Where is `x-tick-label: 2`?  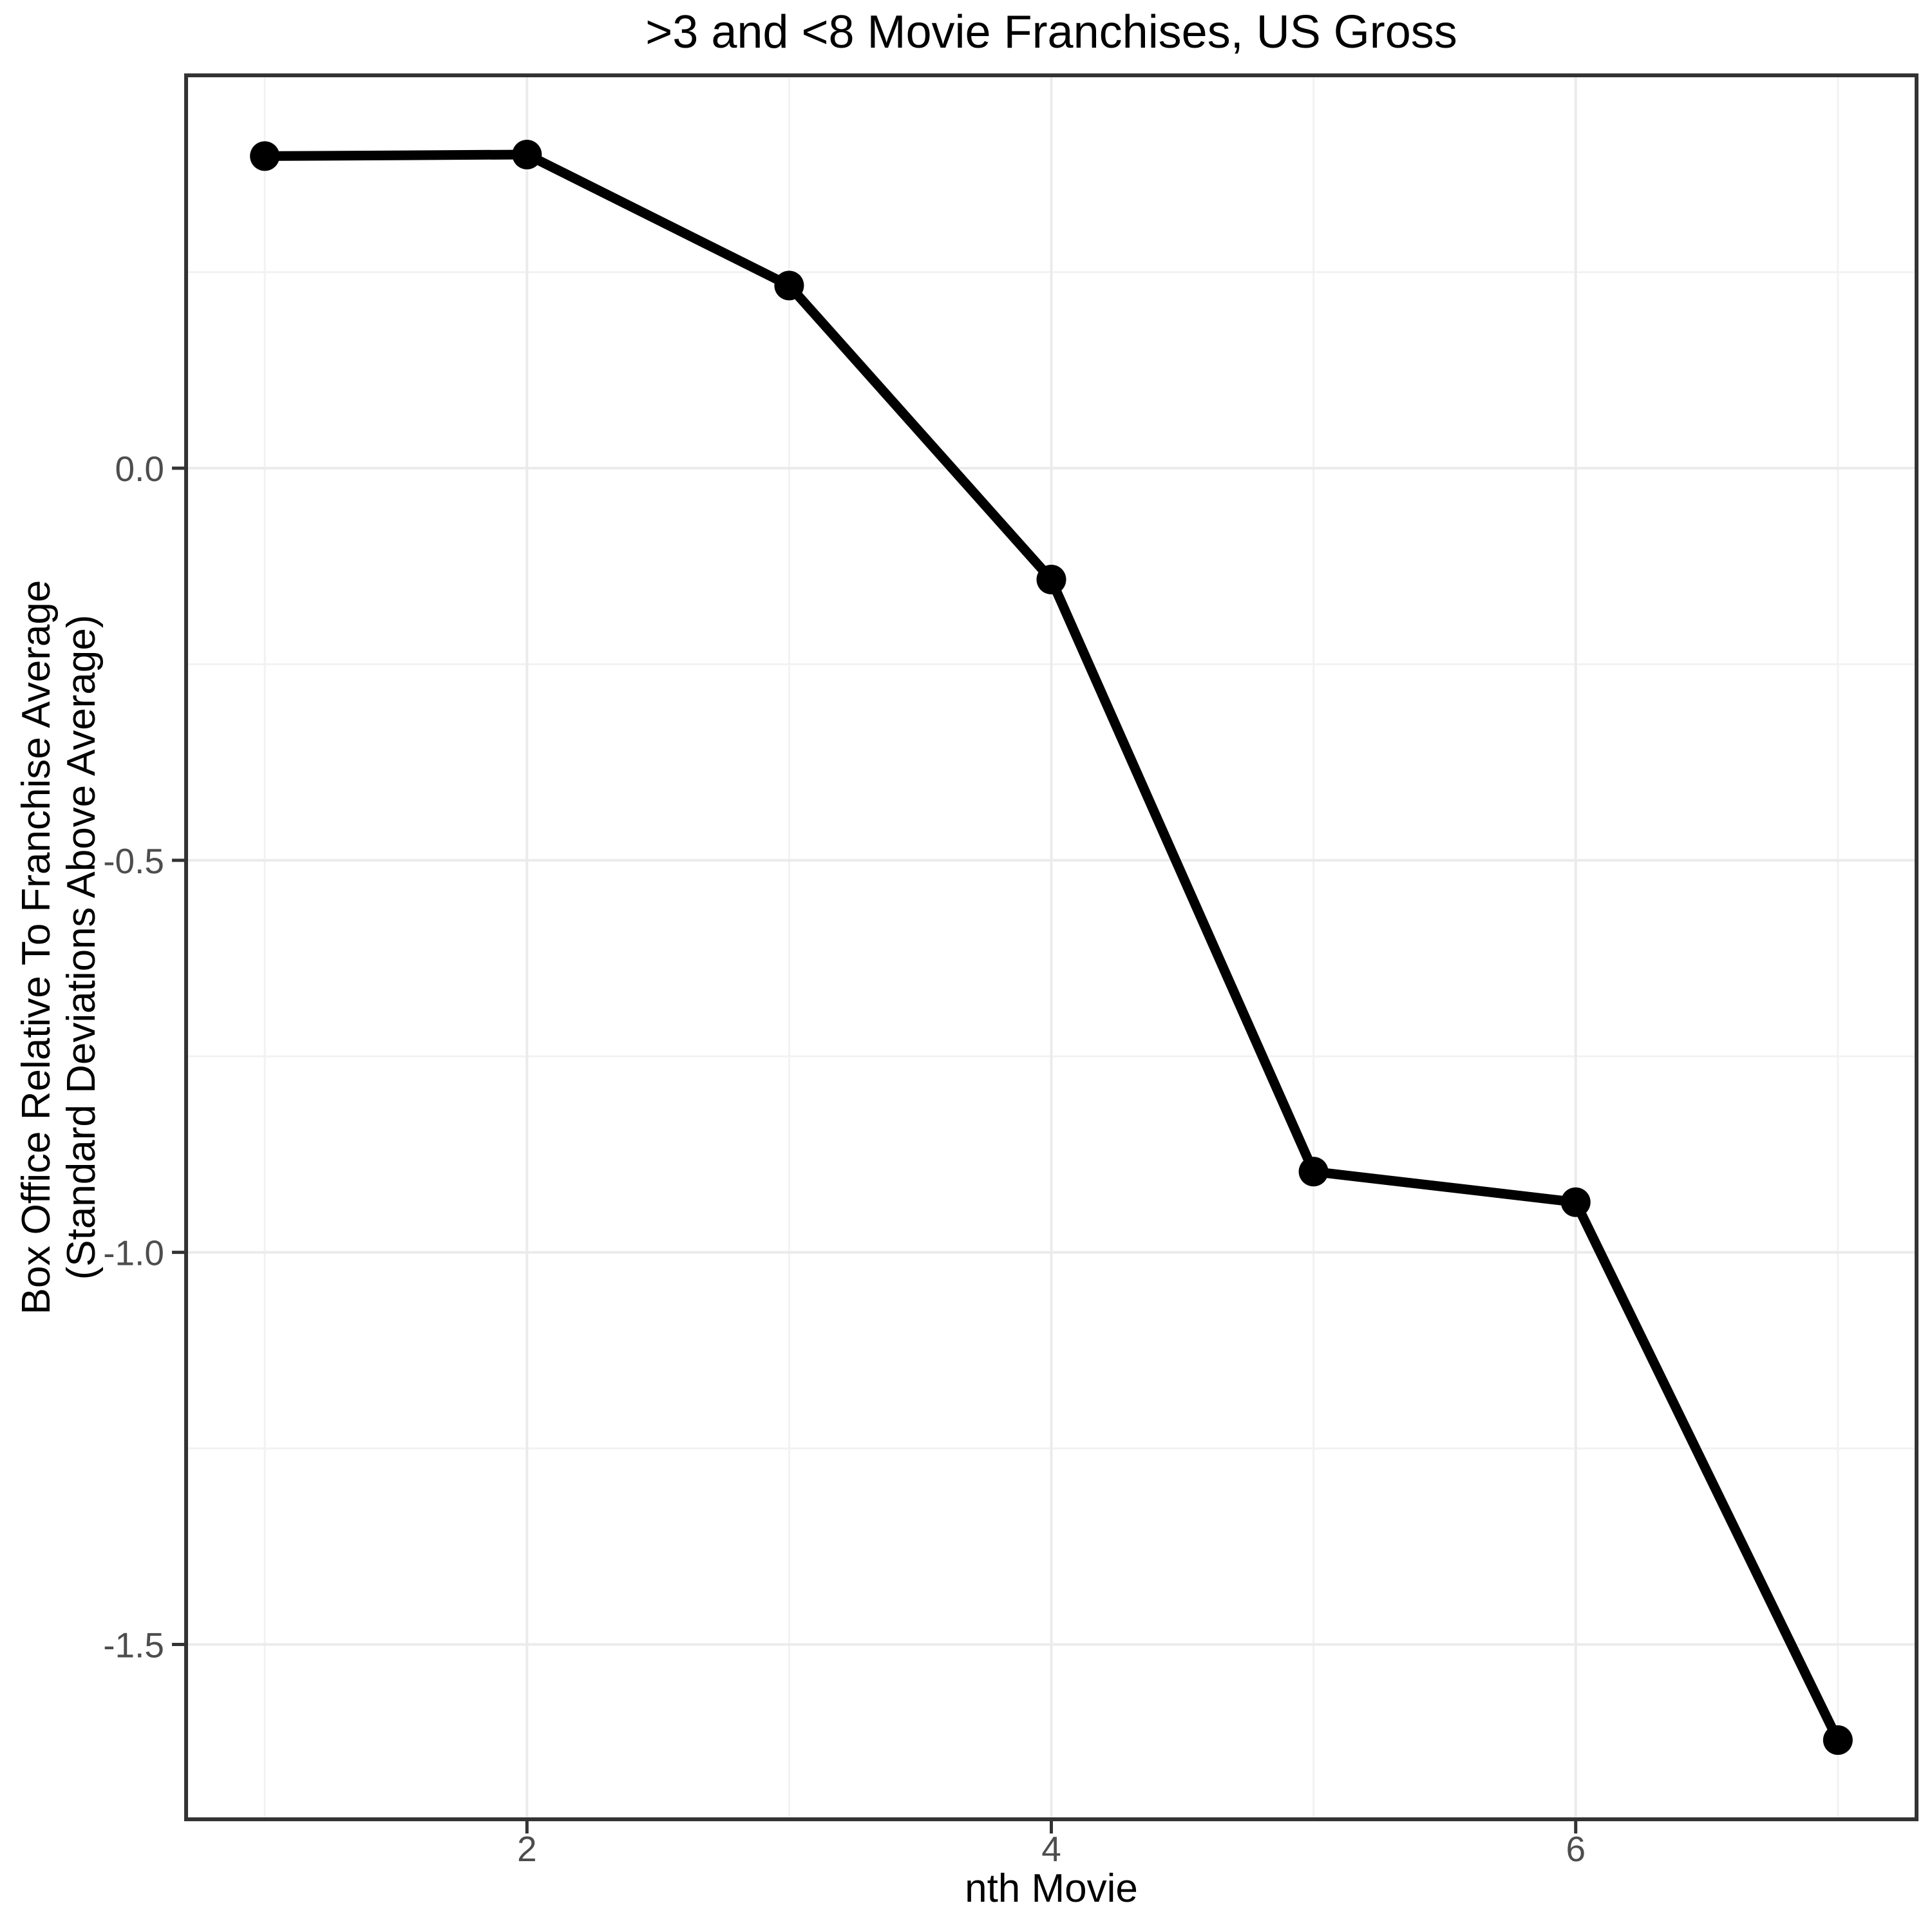 x-tick-label: 2 is located at coordinates (527, 1849).